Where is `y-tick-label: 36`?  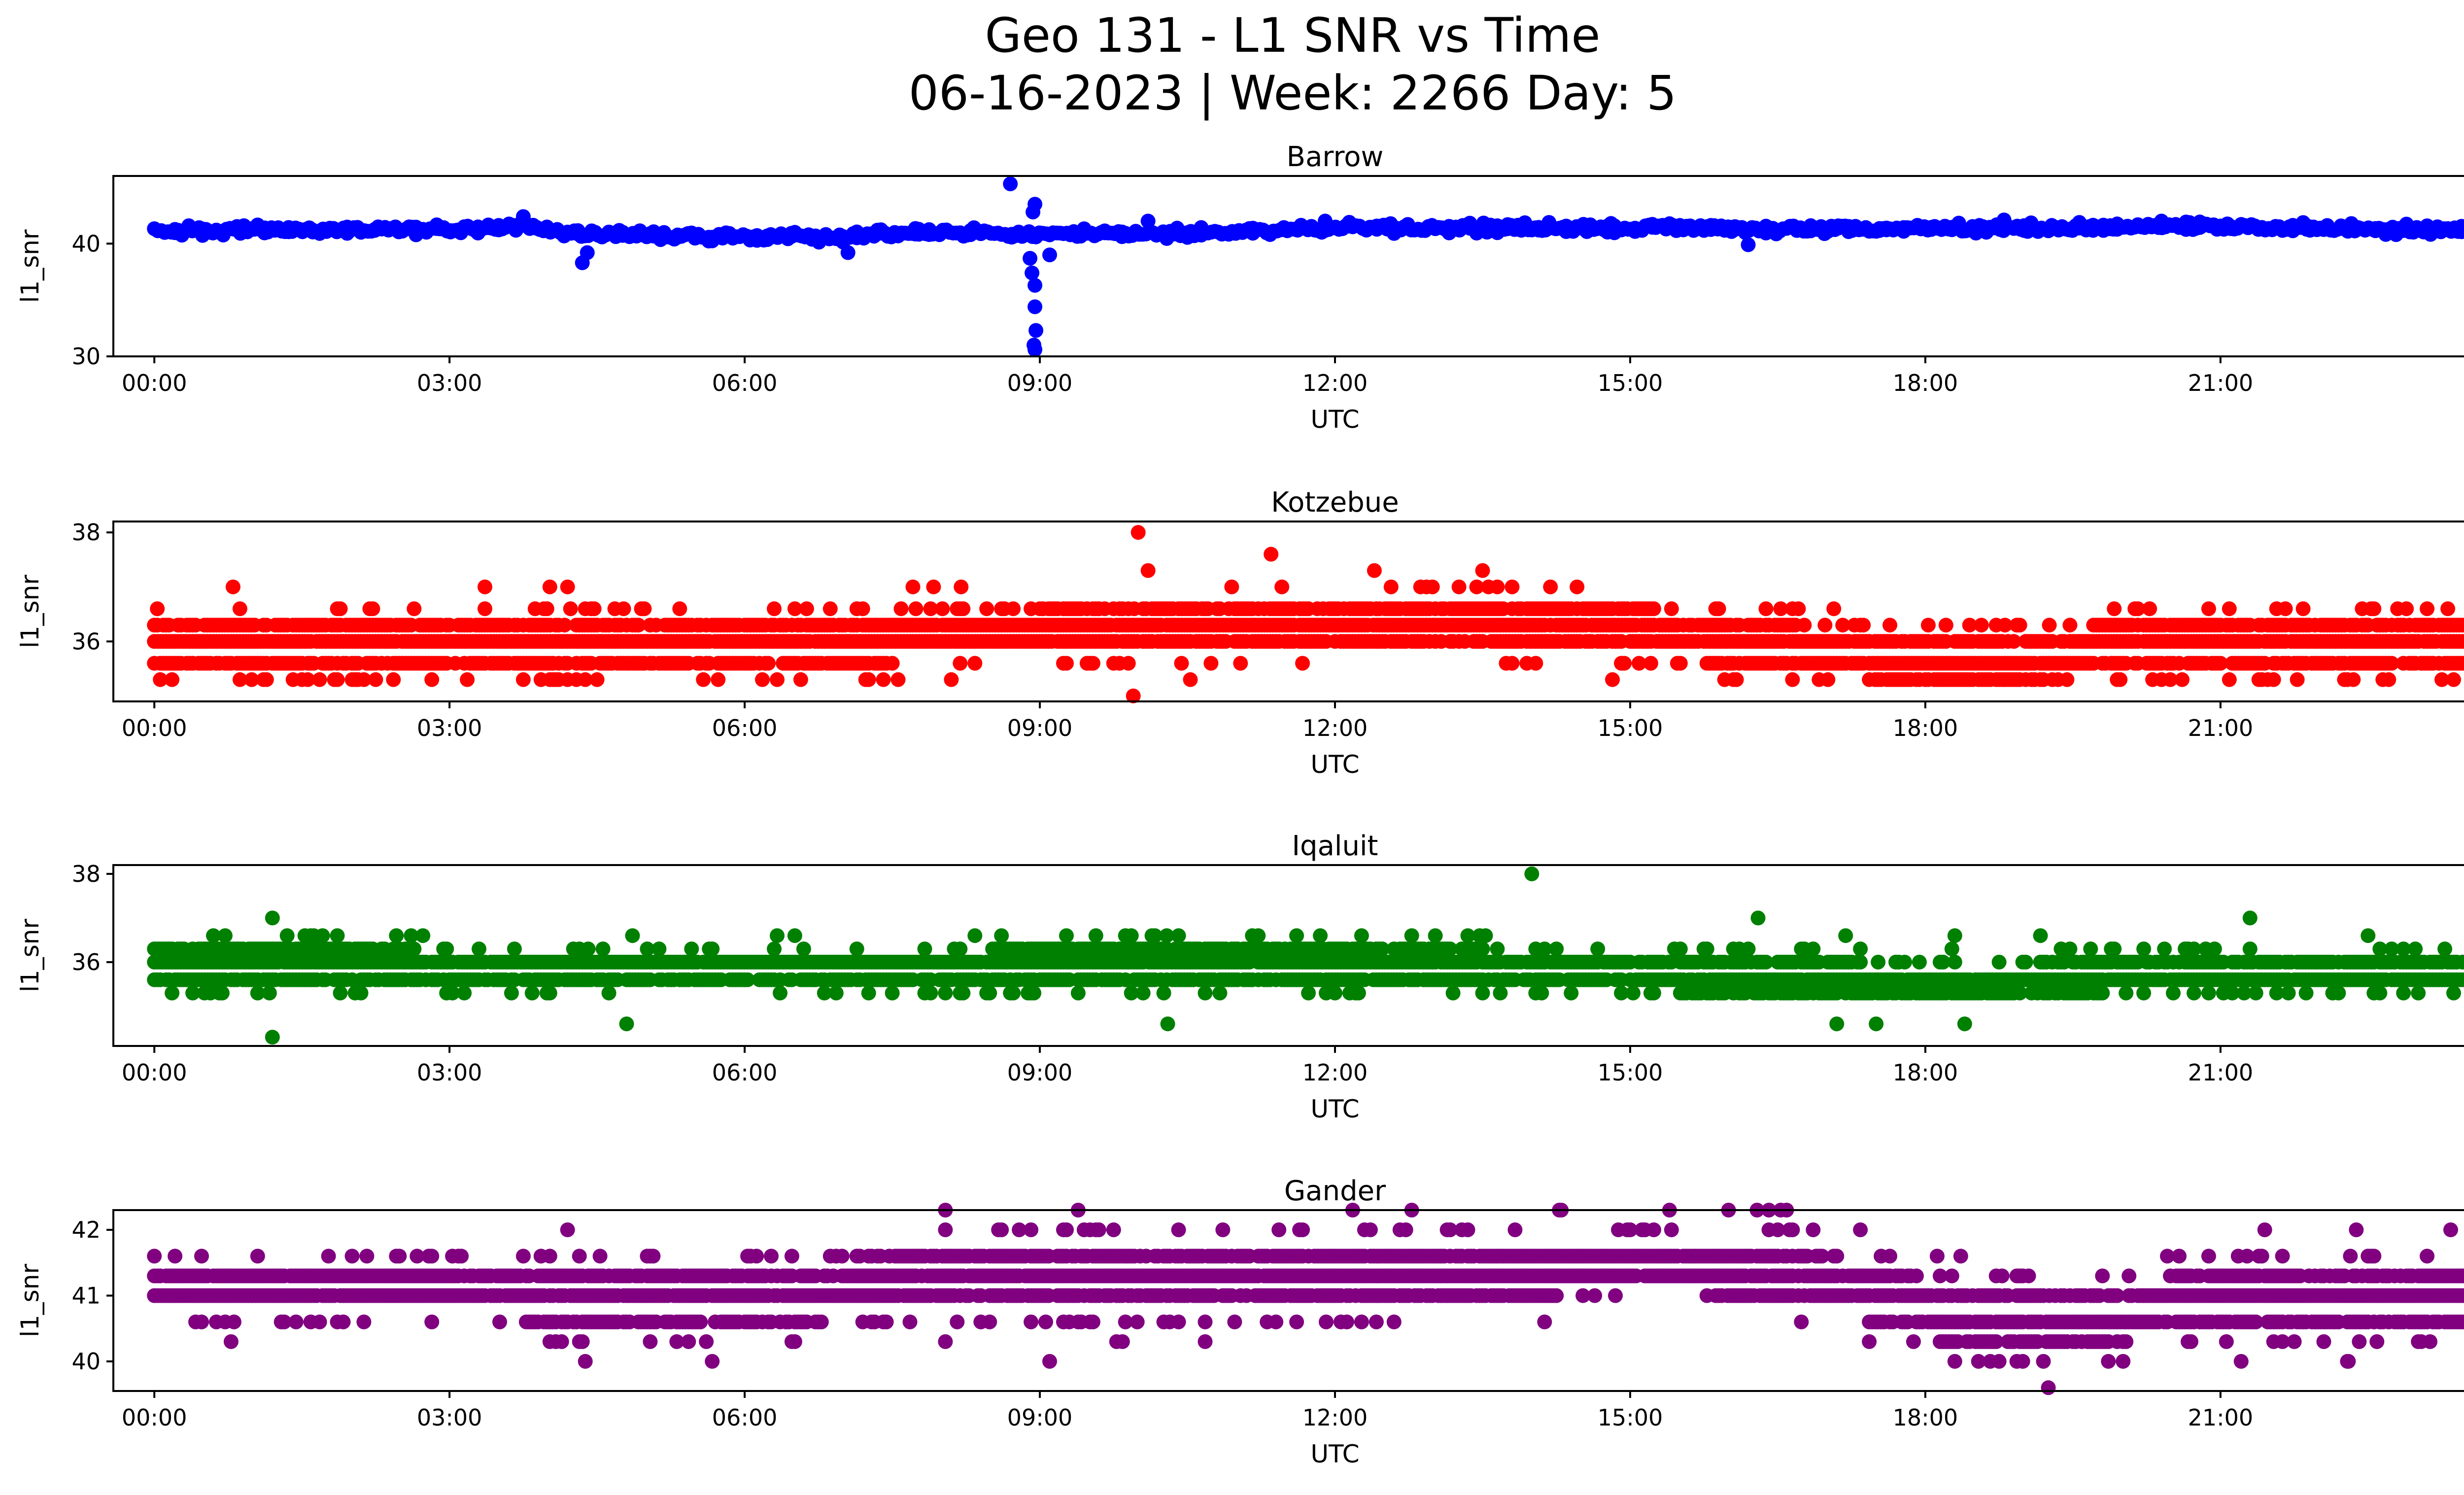
y-tick-label: 36 is located at coordinates (86, 641).